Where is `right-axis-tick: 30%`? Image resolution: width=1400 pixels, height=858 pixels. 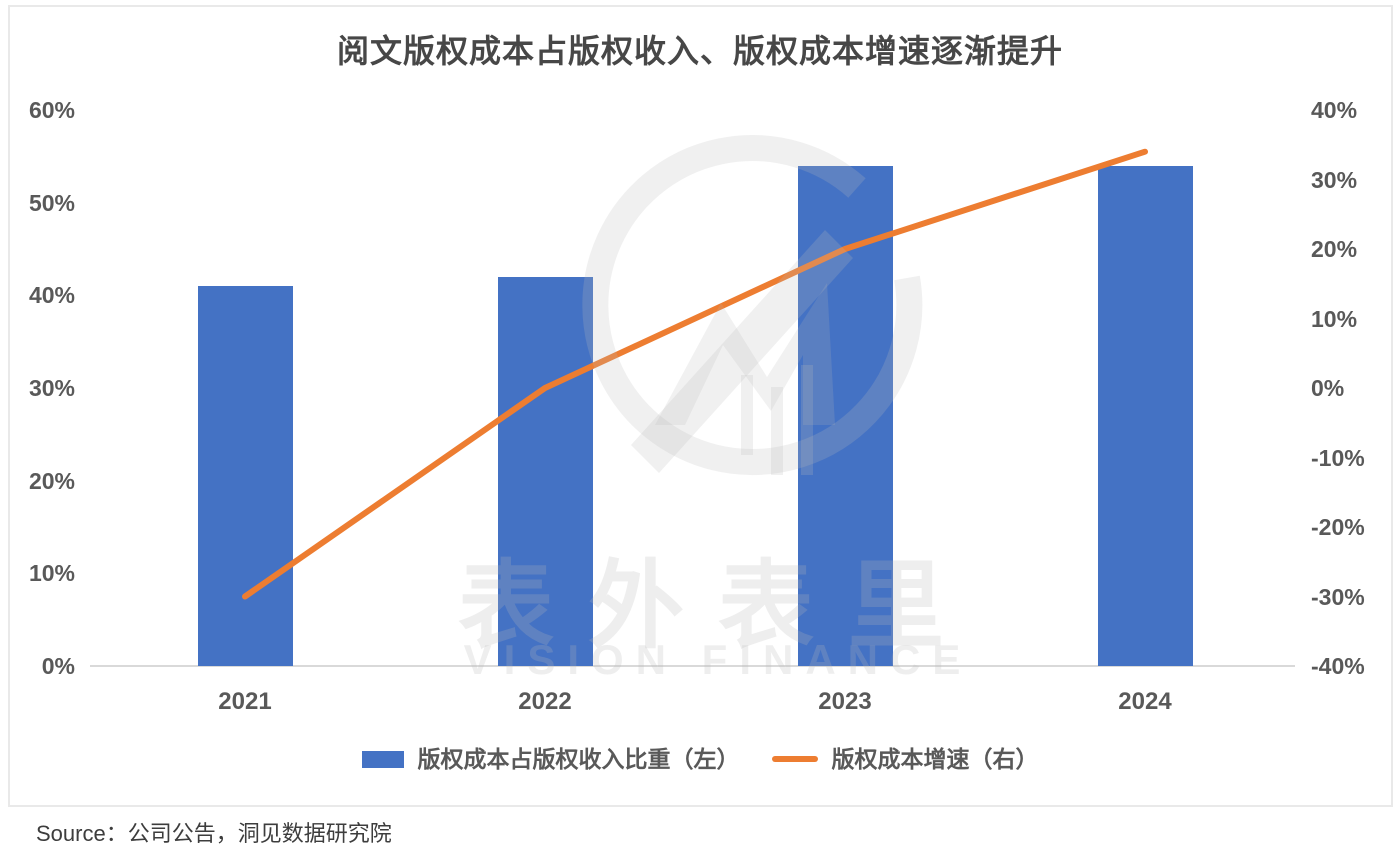 right-axis-tick: 30% is located at coordinates (1334, 179).